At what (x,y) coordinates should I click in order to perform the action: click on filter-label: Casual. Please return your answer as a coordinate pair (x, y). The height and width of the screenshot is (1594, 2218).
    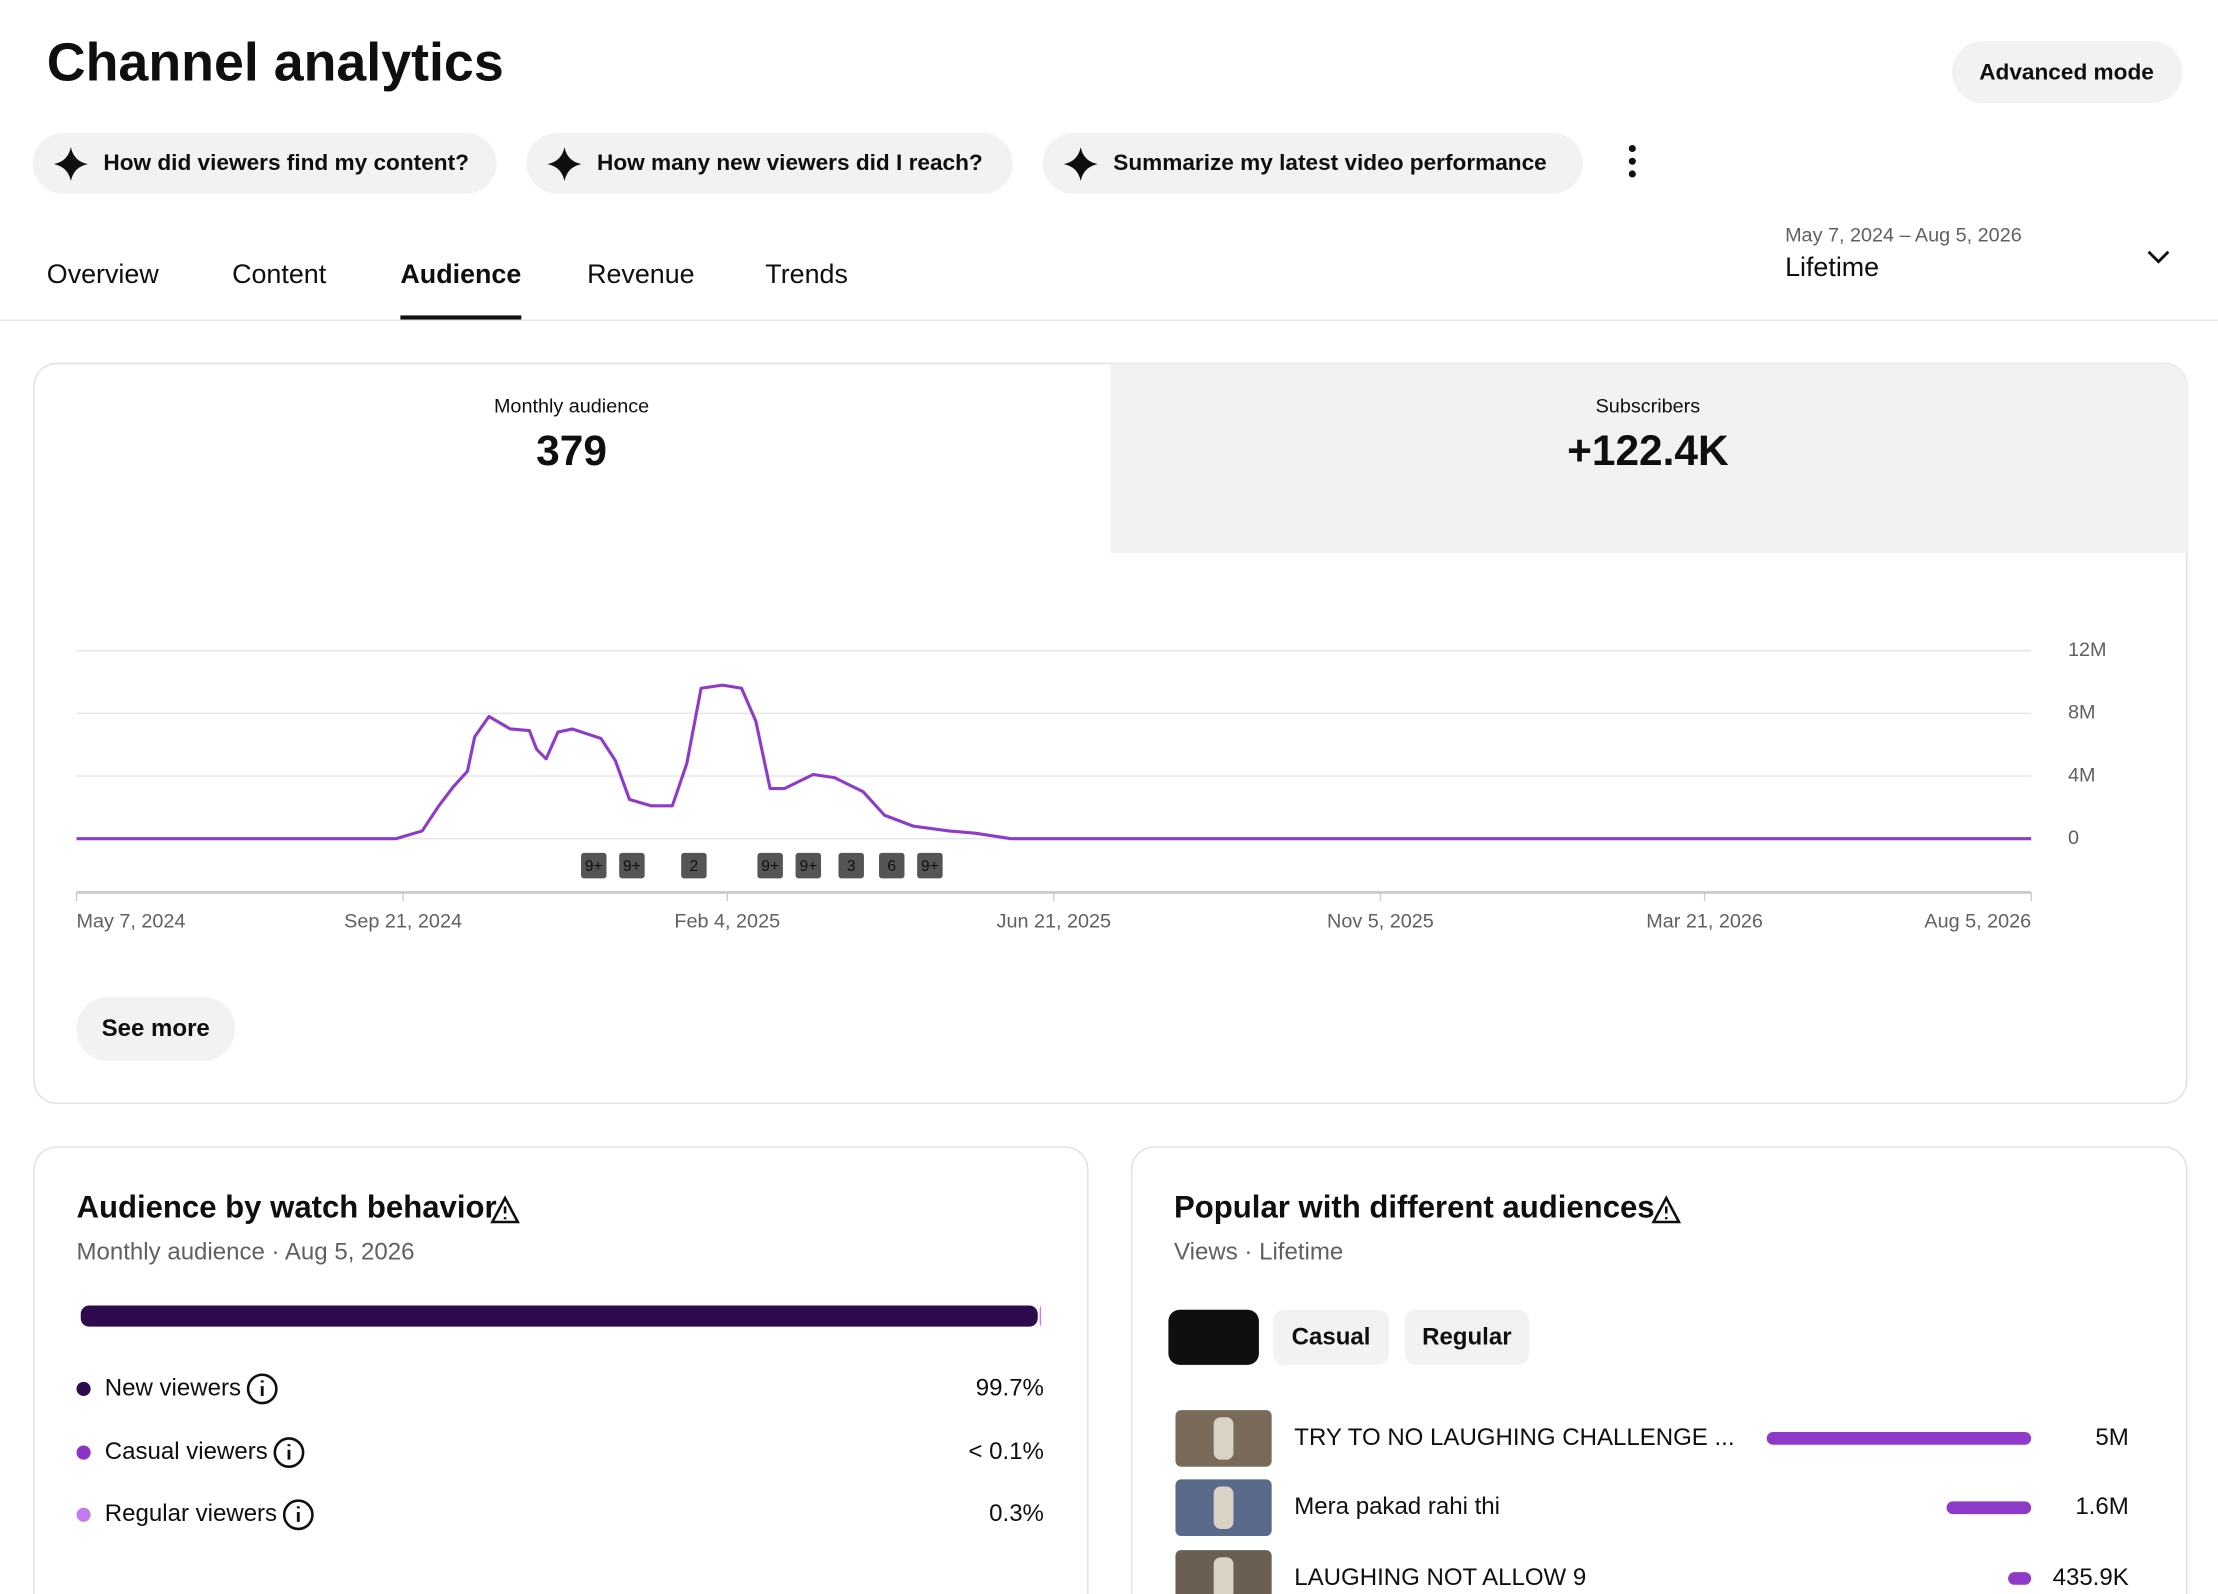
    Looking at the image, I should click on (1331, 1336).